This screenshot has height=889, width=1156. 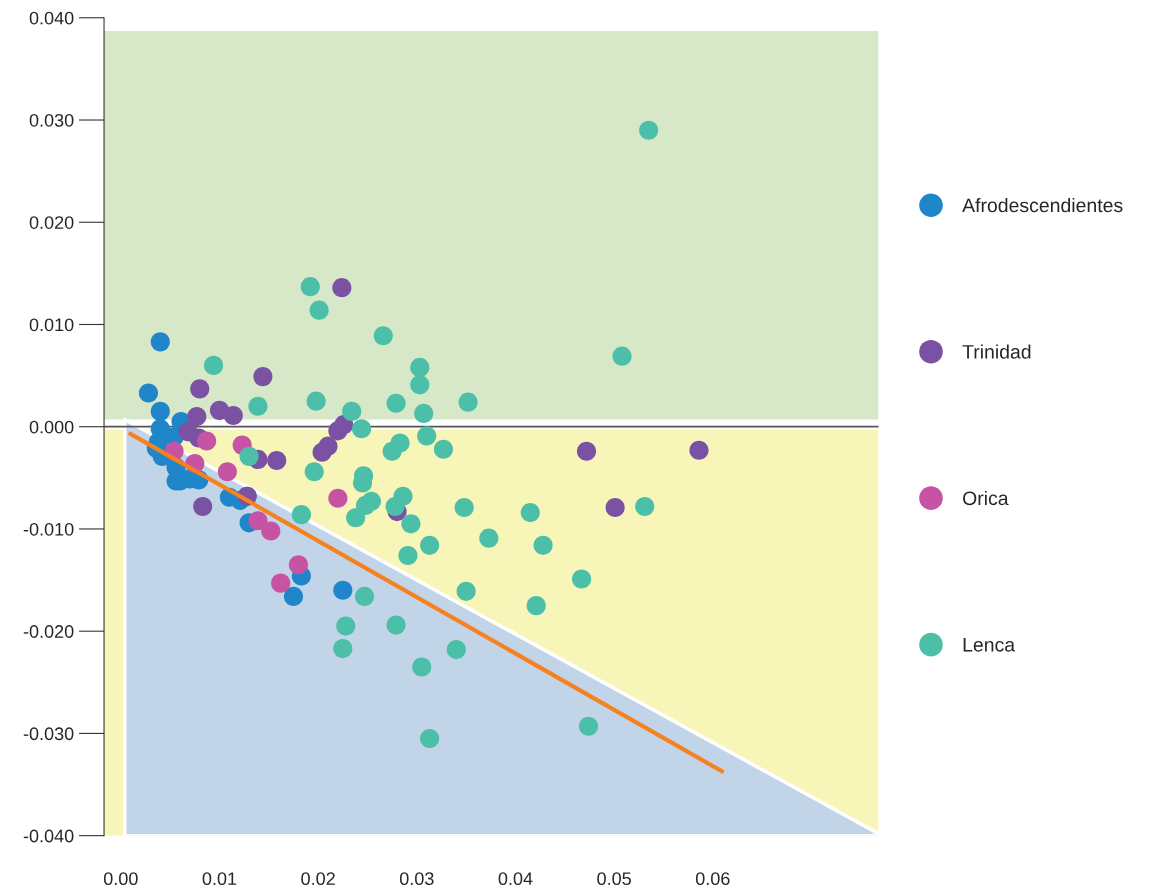 I want to click on x-tick-label: 0.04, so click(x=515, y=879).